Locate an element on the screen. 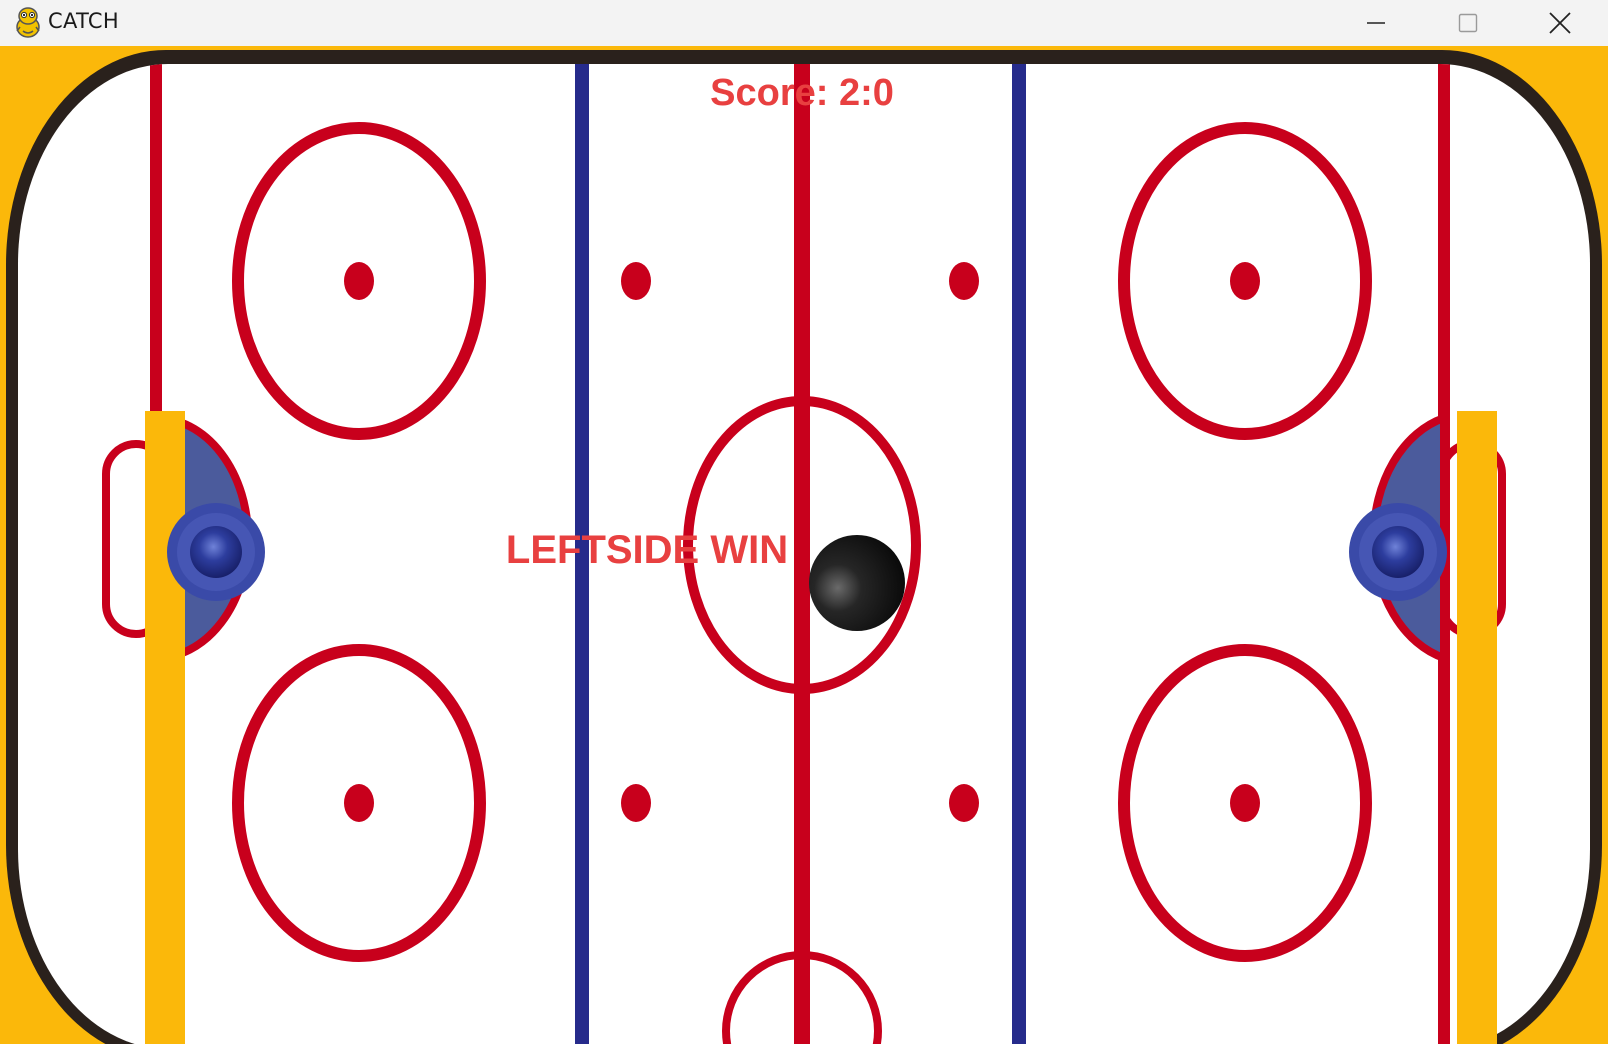 Image resolution: width=1608 pixels, height=1044 pixels. faceoff-circle-top-right is located at coordinates (1245, 281).